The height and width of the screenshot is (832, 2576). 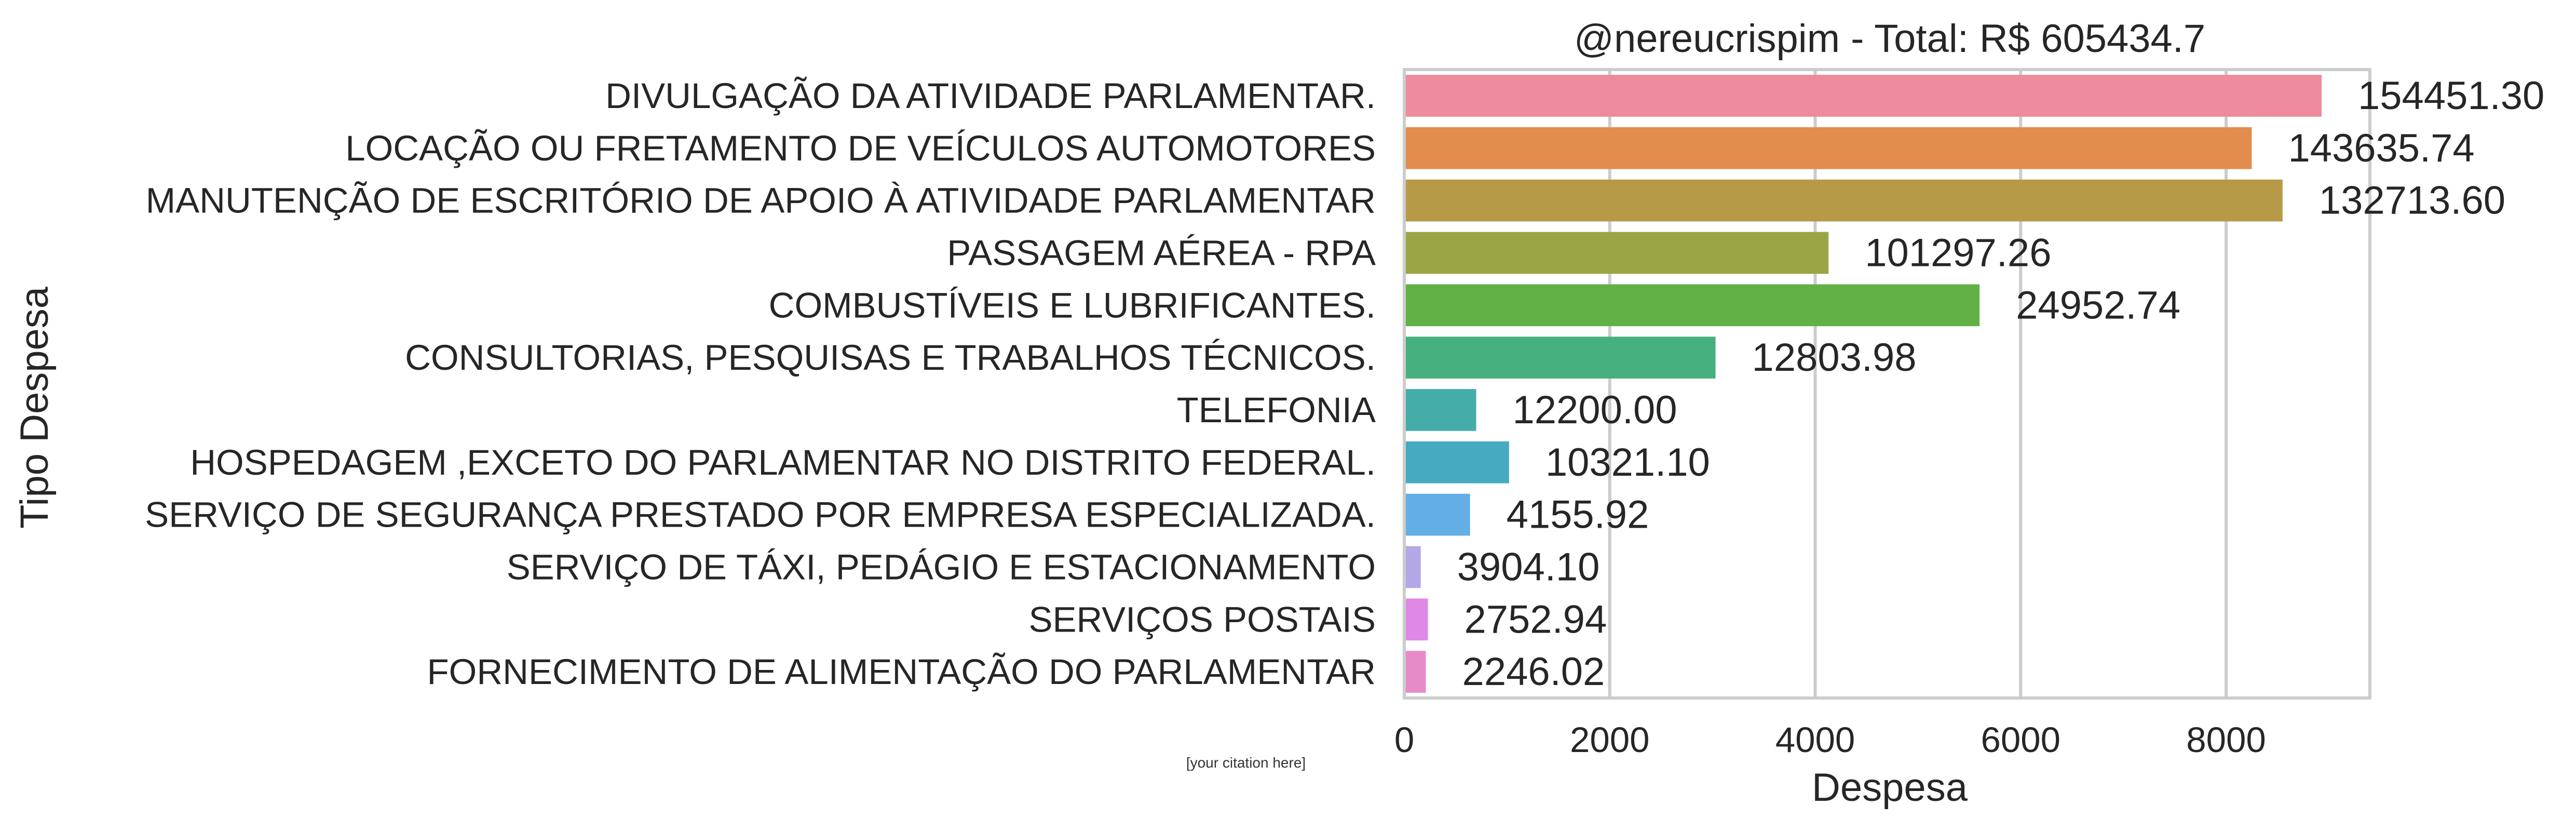 What do you see at coordinates (1161, 253) in the screenshot?
I see `category-label: PASSAGEM AÉREA - RPA` at bounding box center [1161, 253].